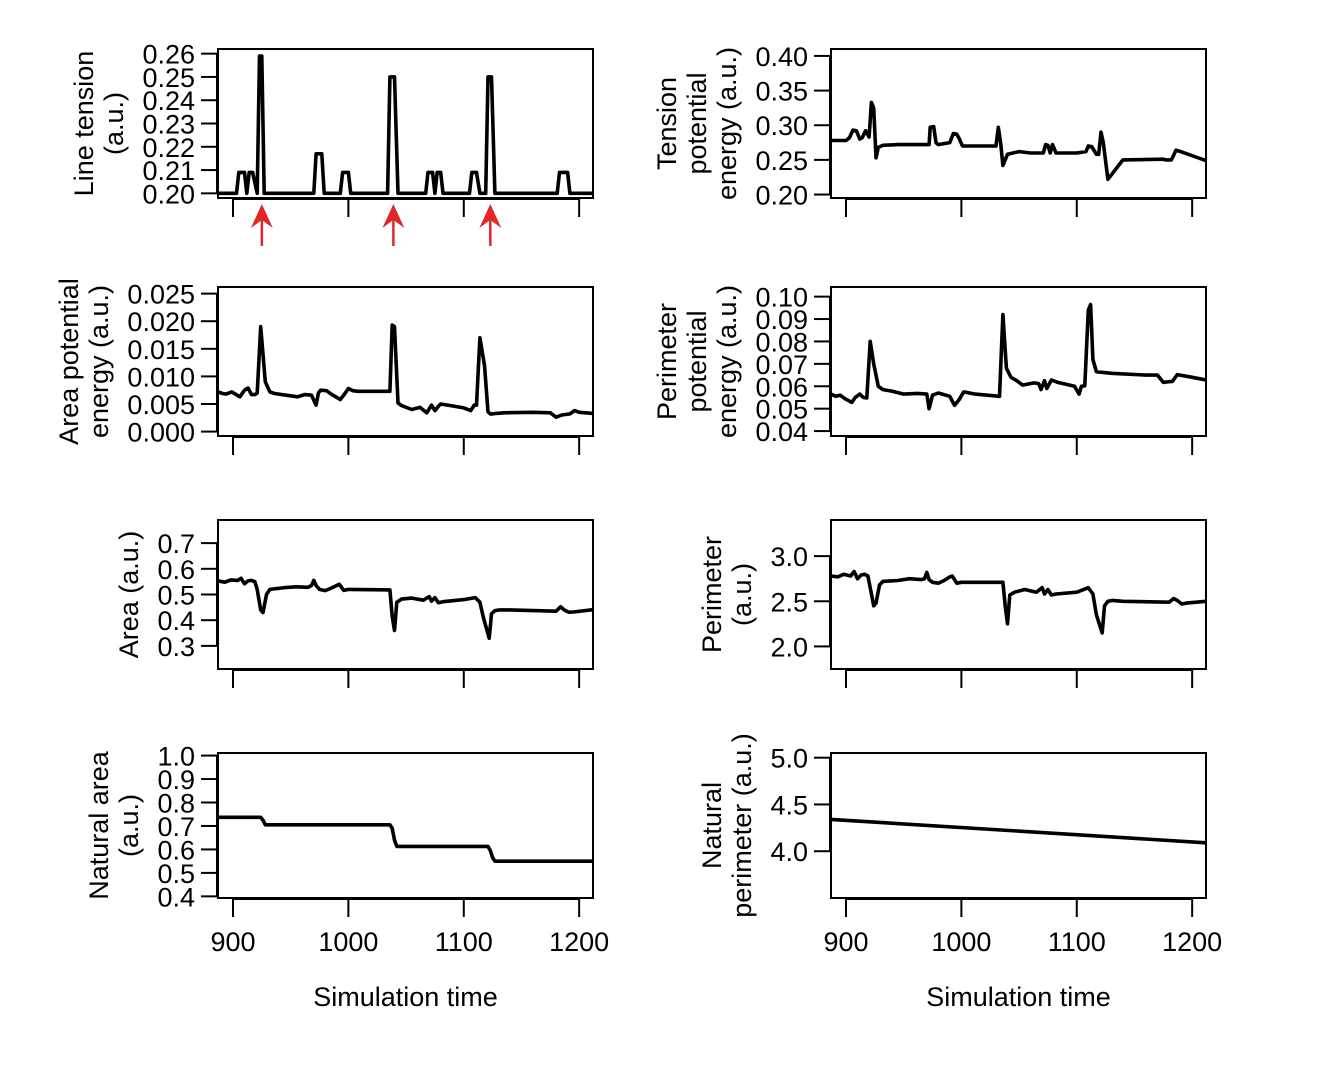 This screenshot has height=1065, width=1333. I want to click on y-axis-title: Area potential, so click(69, 361).